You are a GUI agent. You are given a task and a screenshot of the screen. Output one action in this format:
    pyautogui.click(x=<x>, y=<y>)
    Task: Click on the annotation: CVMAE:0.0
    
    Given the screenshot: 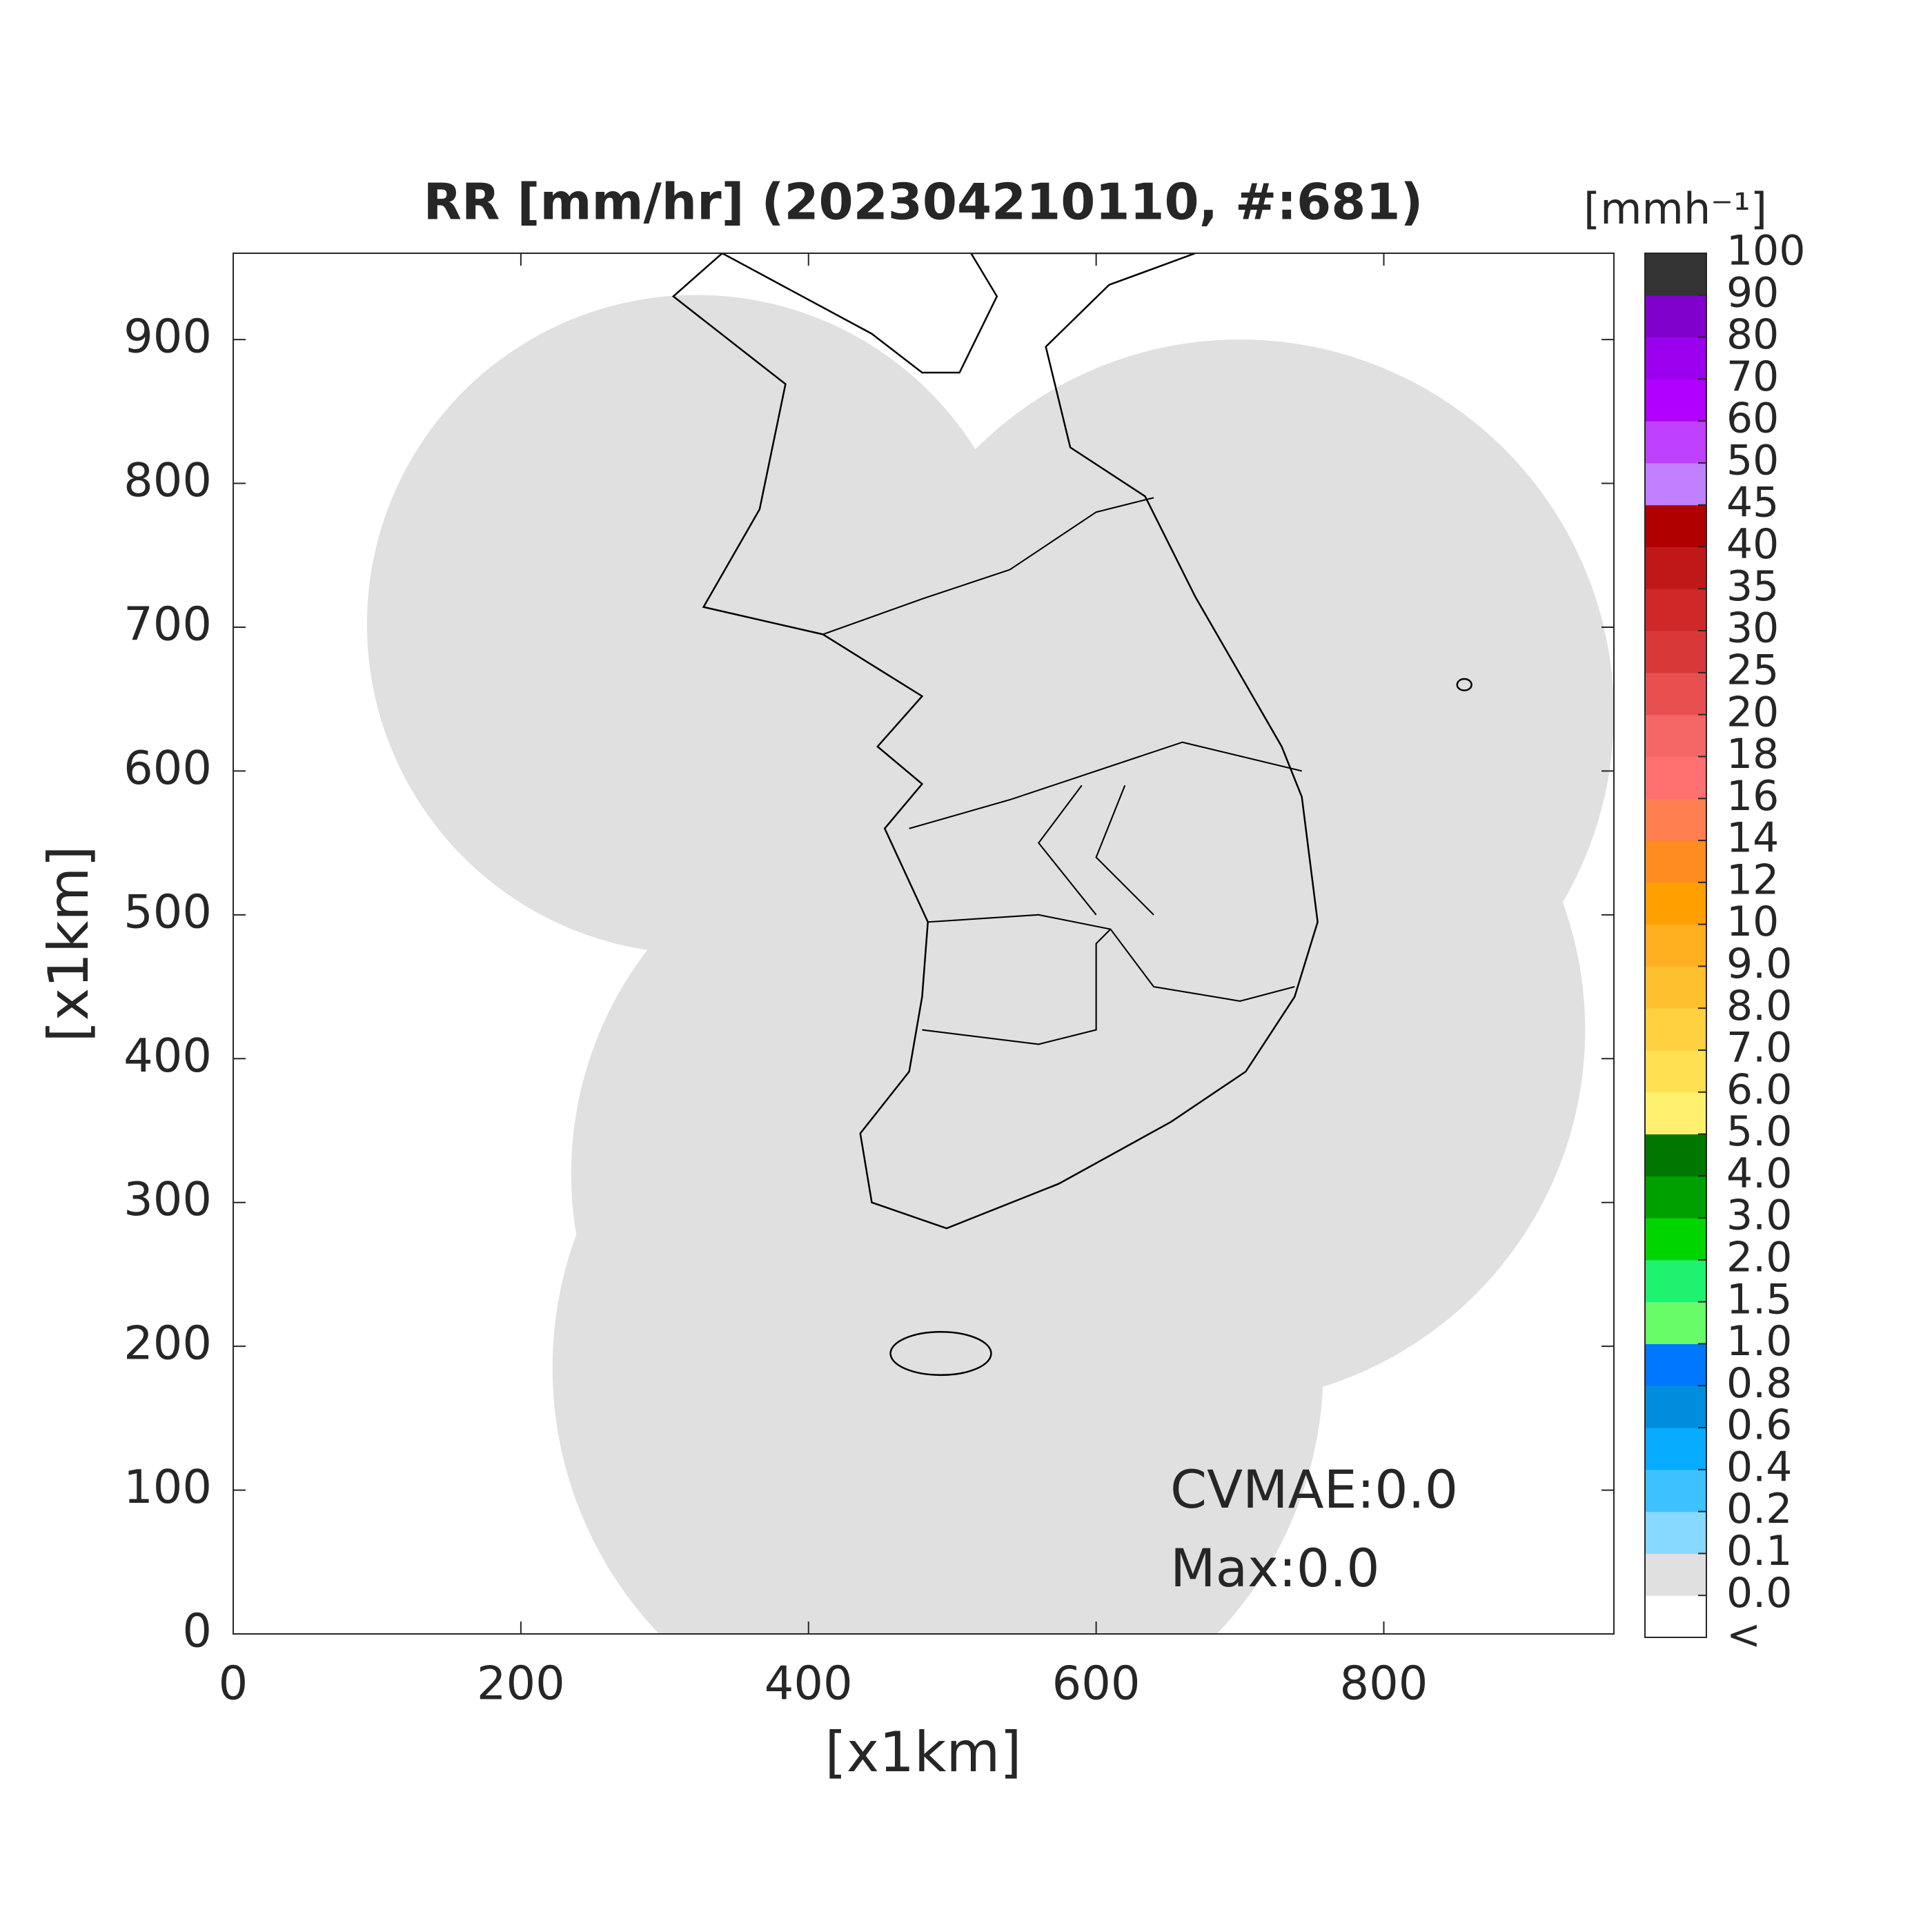 What is the action you would take?
    pyautogui.click(x=1314, y=1489)
    